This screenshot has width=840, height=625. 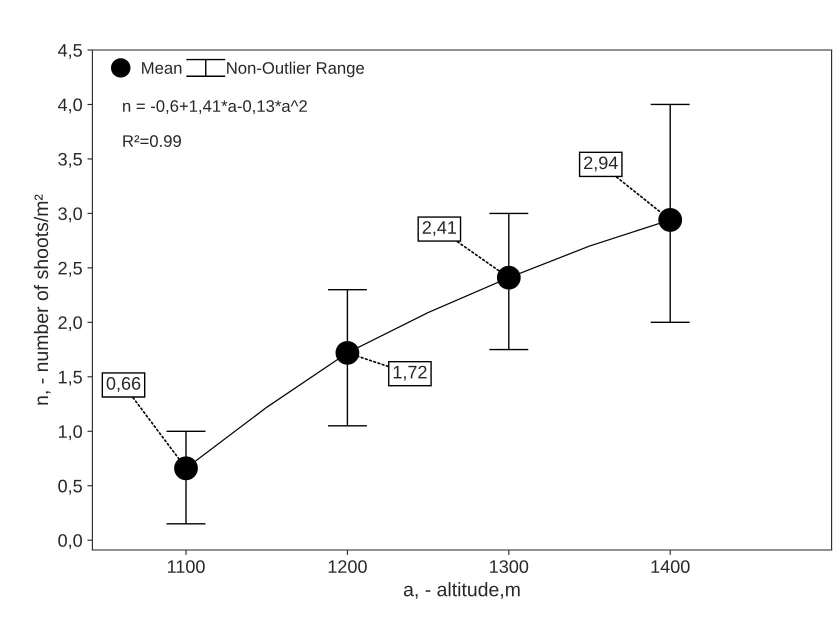 What do you see at coordinates (601, 164) in the screenshot?
I see `data-label: 2,94` at bounding box center [601, 164].